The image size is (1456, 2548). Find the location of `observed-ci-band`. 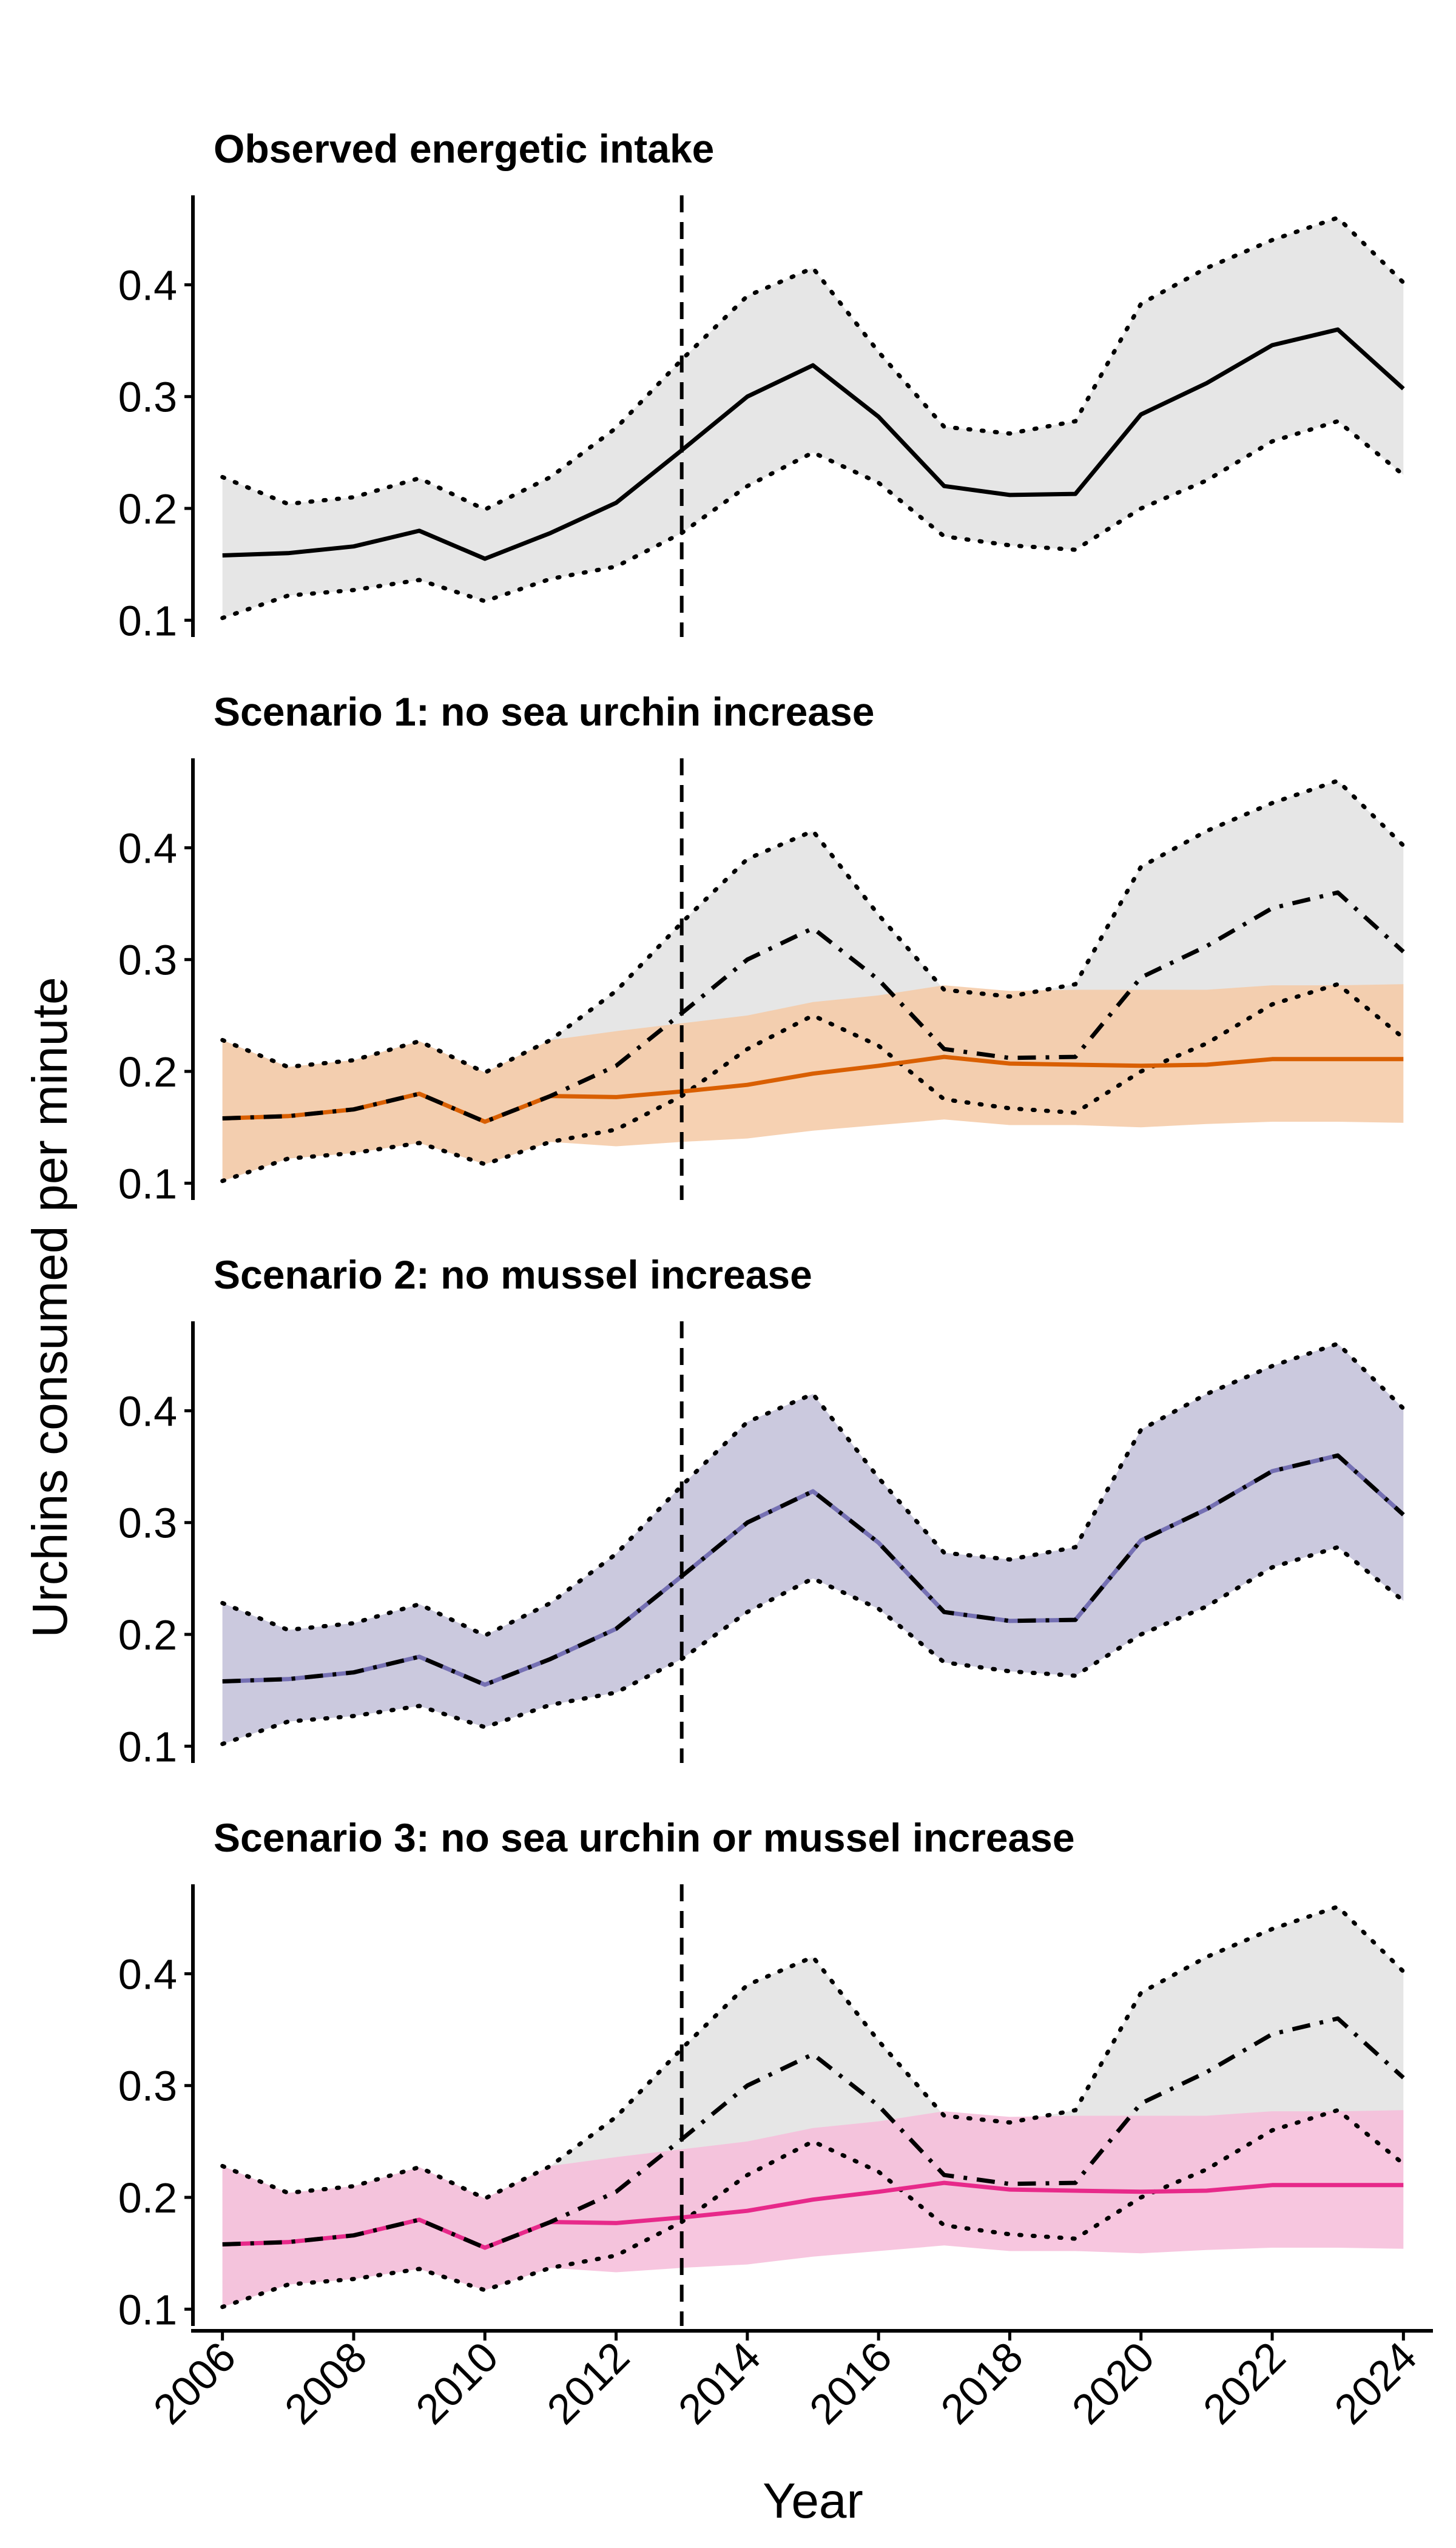

observed-ci-band is located at coordinates (813, 417).